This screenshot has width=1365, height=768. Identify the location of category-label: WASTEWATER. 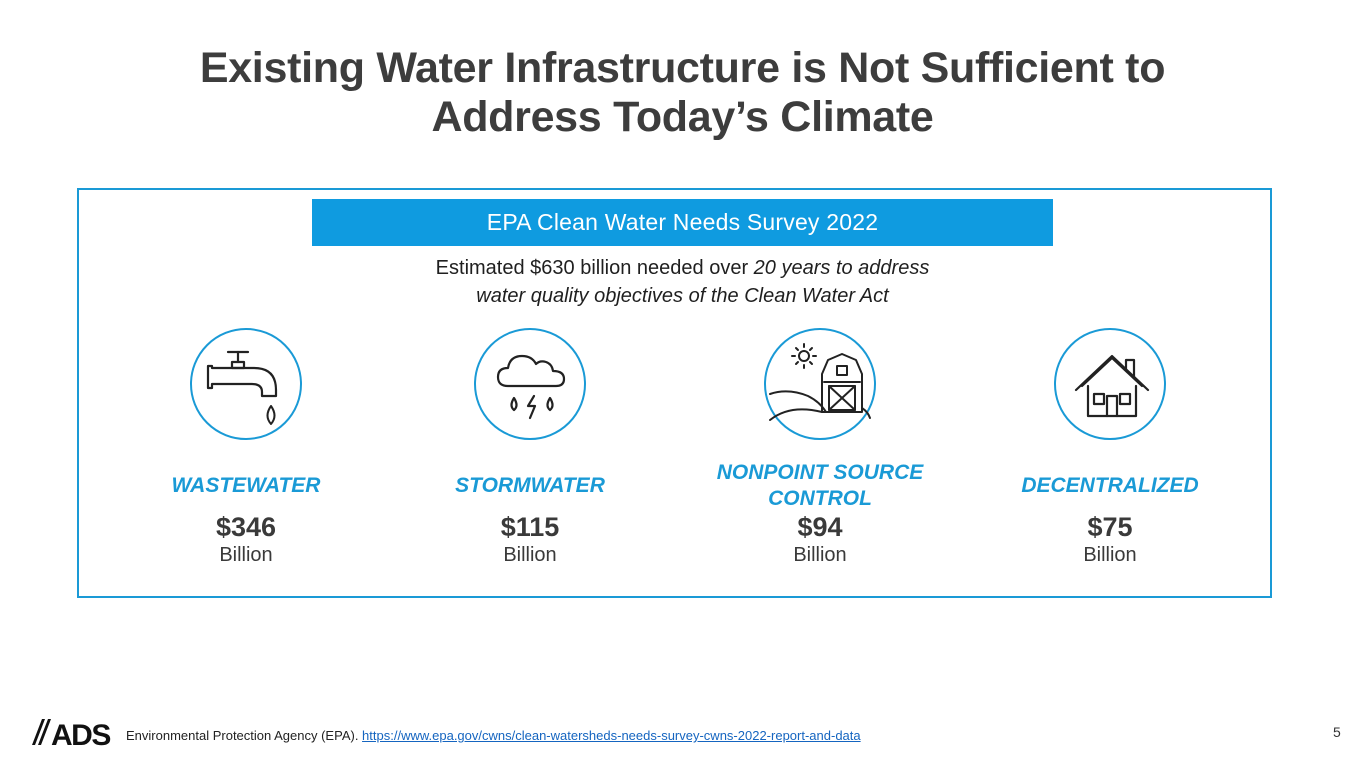
(246, 485).